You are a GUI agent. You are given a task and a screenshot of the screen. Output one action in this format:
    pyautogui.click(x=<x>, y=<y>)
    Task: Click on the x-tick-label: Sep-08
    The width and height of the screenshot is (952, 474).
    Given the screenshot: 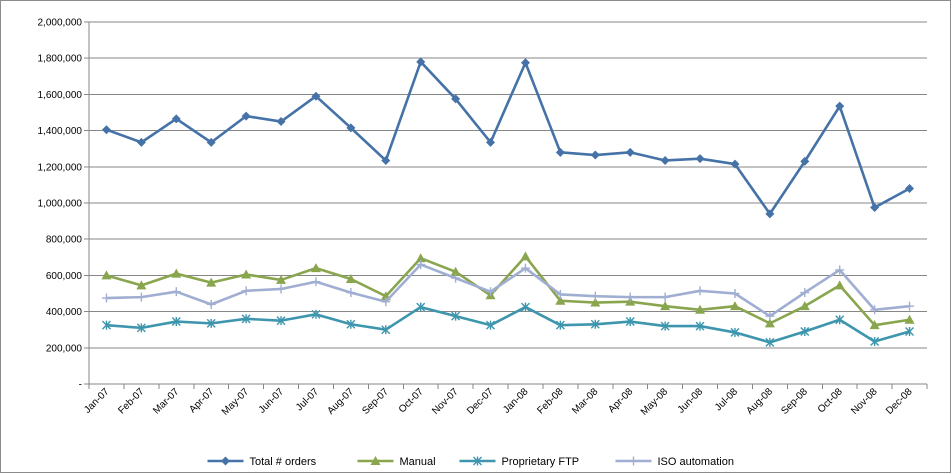 What is the action you would take?
    pyautogui.click(x=794, y=401)
    